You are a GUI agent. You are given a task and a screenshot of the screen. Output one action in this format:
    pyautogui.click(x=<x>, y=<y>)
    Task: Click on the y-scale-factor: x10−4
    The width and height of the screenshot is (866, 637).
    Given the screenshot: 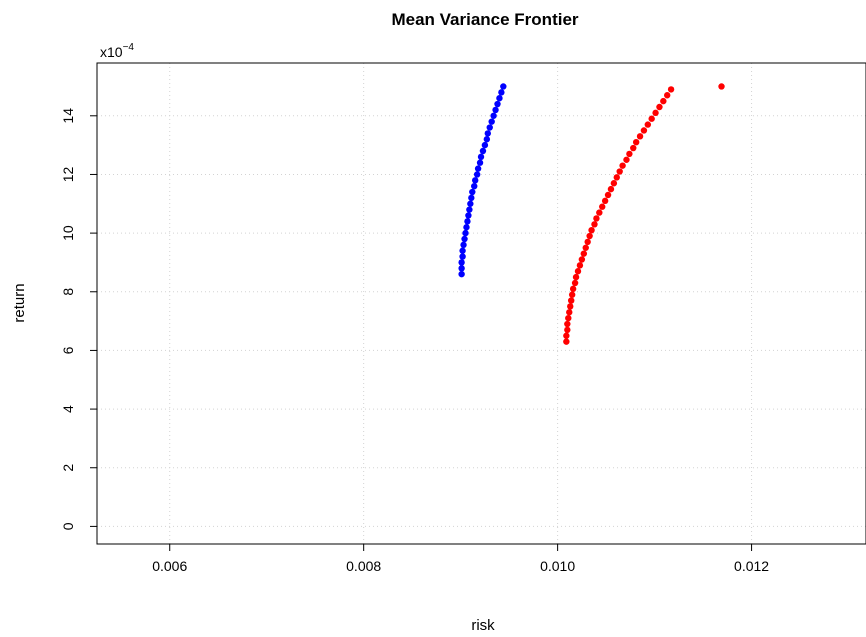 What is the action you would take?
    pyautogui.click(x=117, y=51)
    